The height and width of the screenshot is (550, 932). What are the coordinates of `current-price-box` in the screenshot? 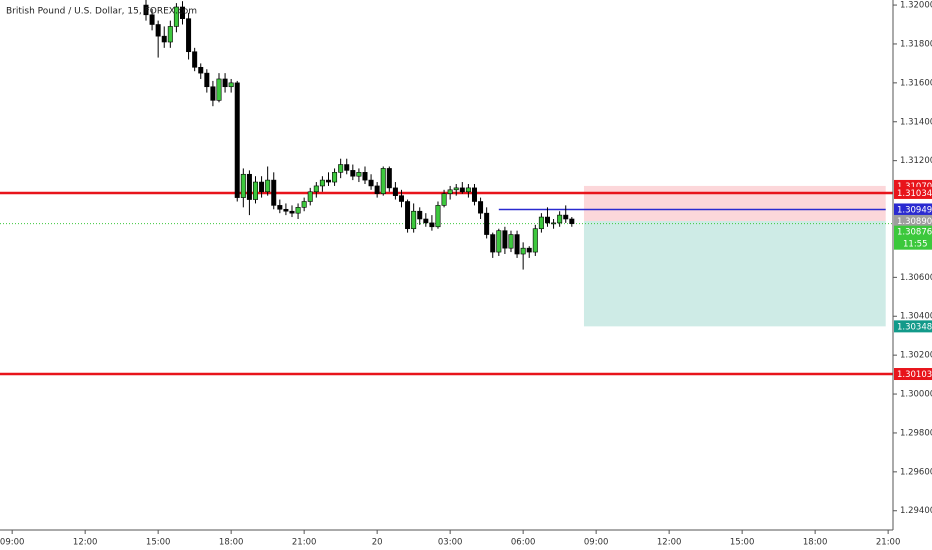 It's located at (913, 237).